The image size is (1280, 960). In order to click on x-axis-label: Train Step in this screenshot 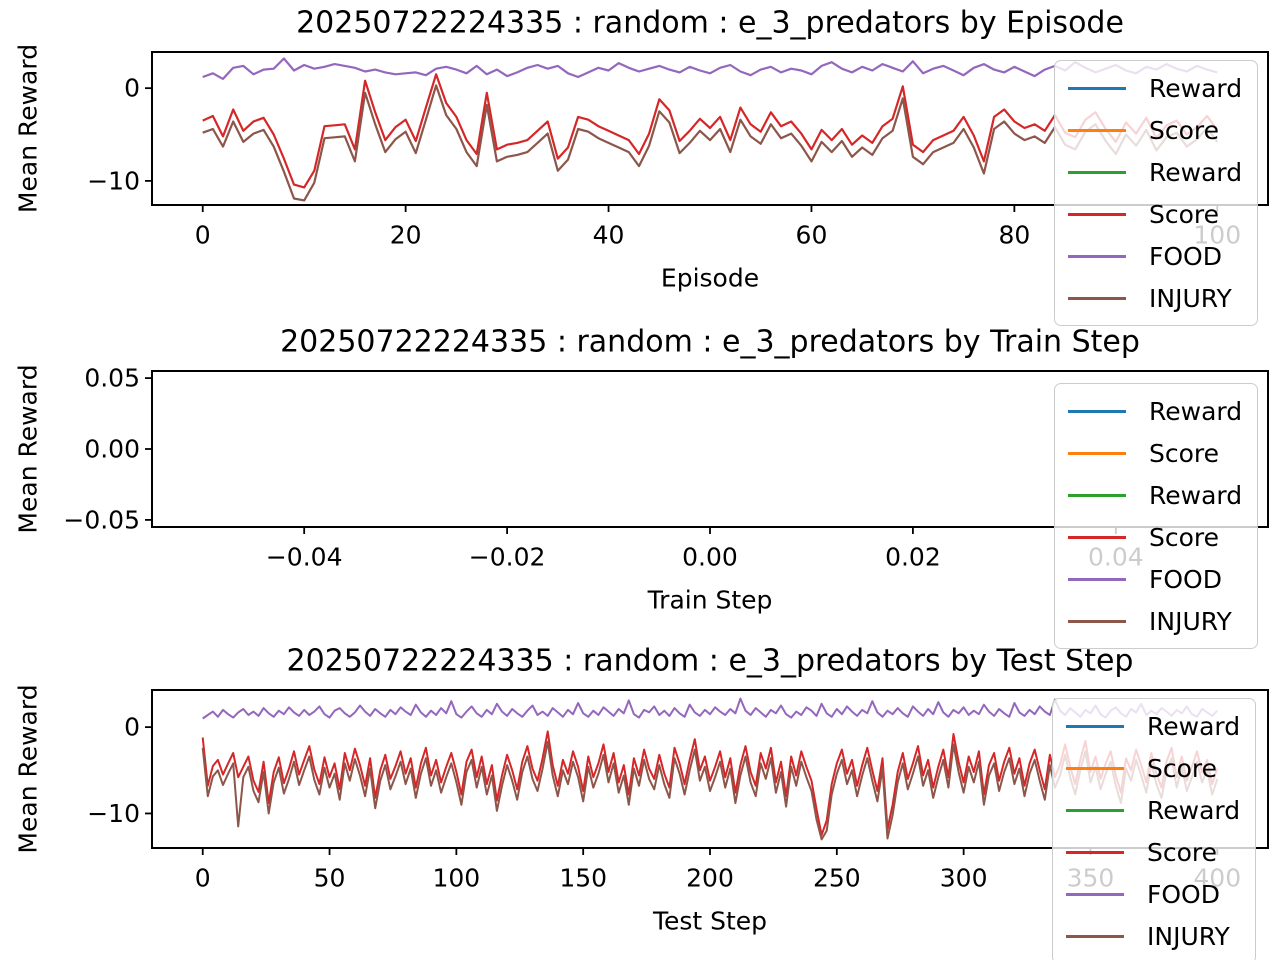, I will do `click(710, 600)`.